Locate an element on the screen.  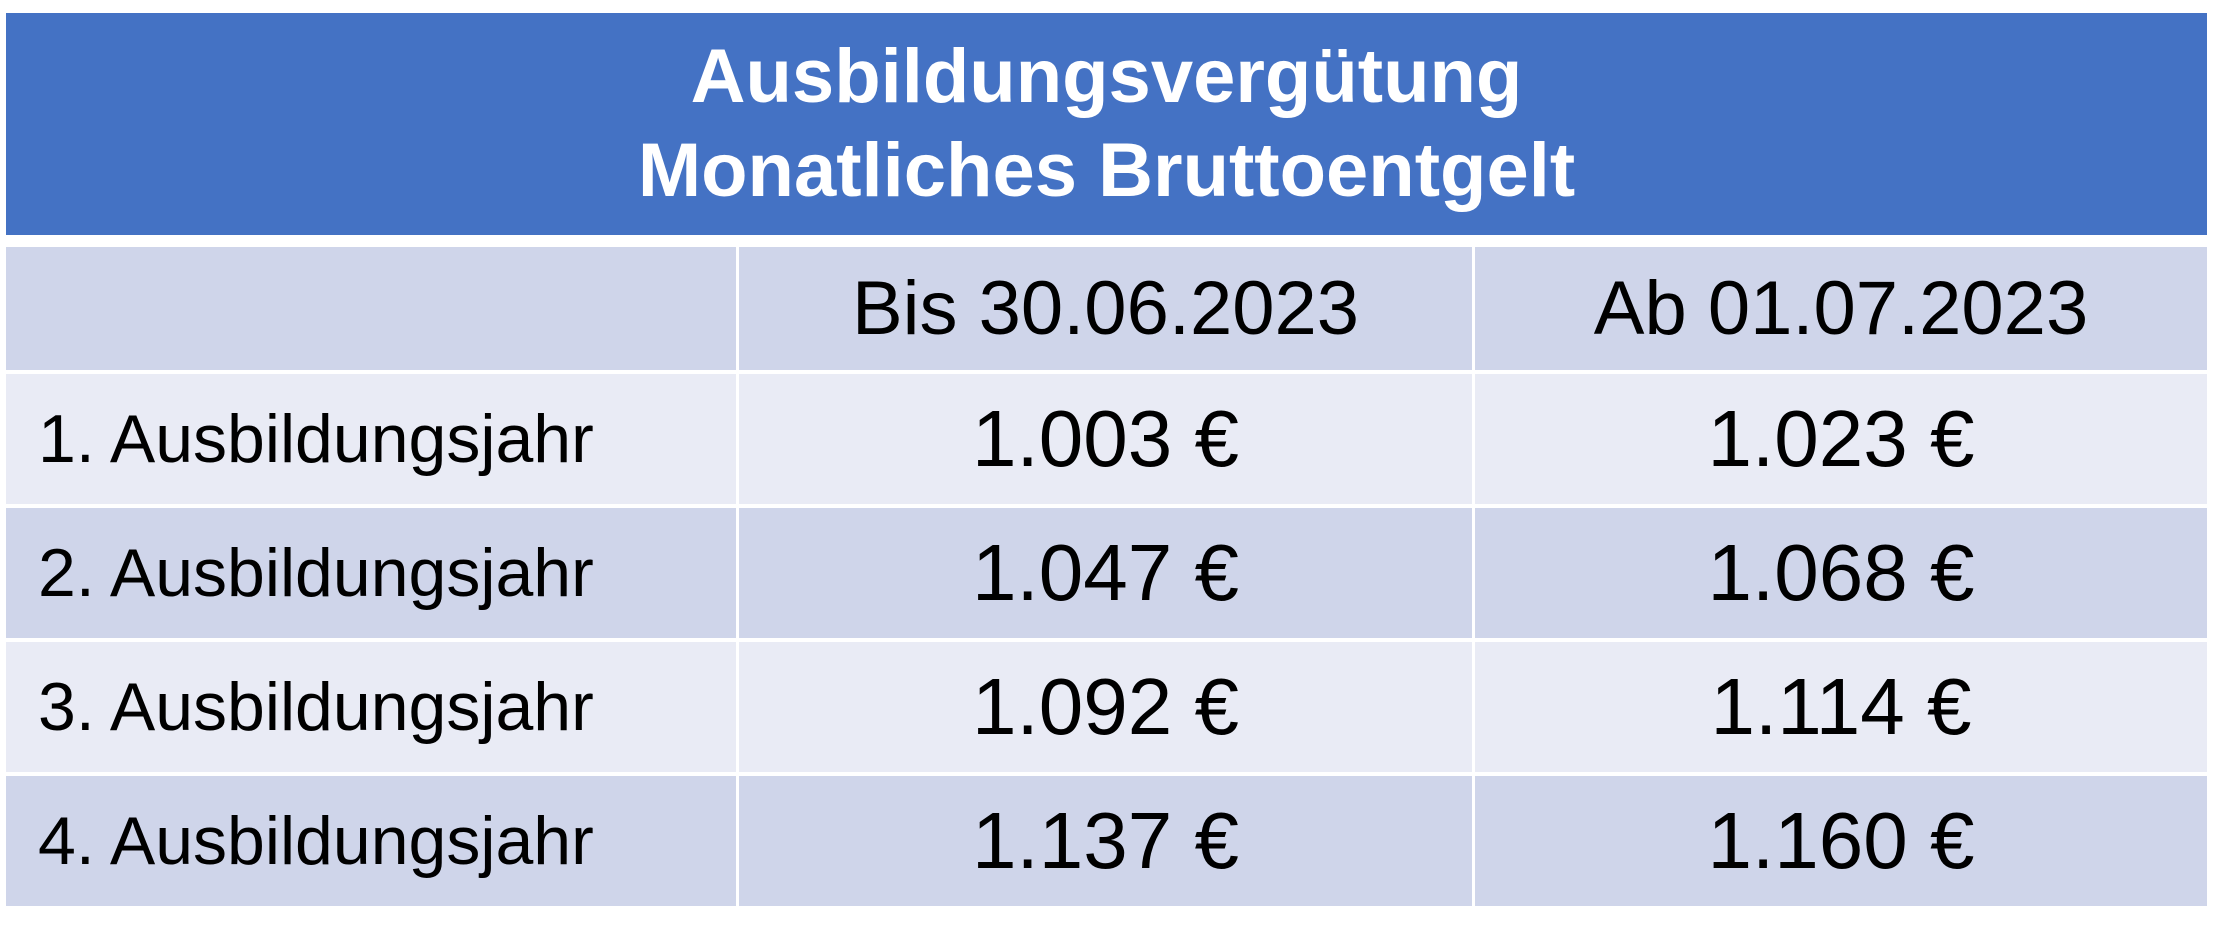
value-from: 1.023 € is located at coordinates (1841, 439).